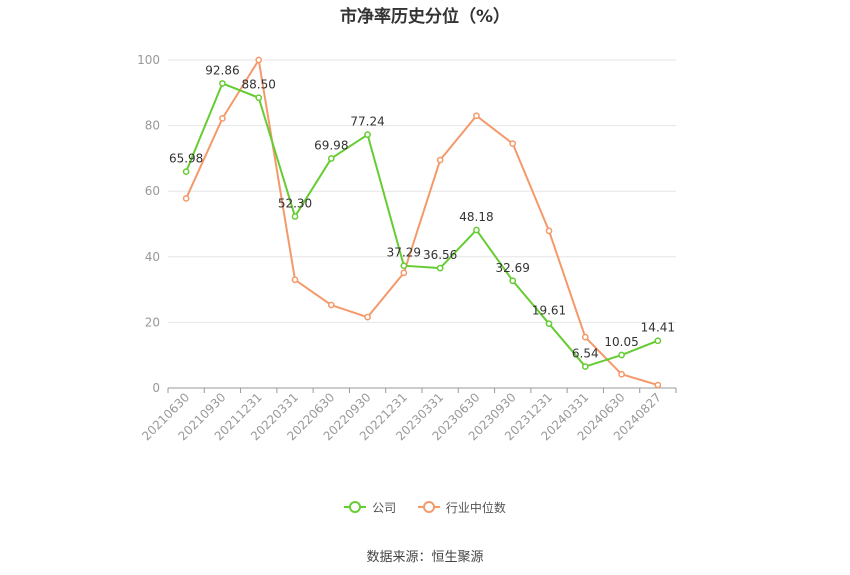 The image size is (850, 575). I want to click on data-label-company: 10.05, so click(621, 342).